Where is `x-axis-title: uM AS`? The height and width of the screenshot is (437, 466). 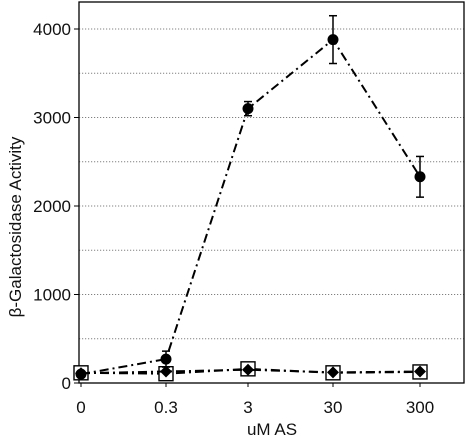 x-axis-title: uM AS is located at coordinates (272, 428).